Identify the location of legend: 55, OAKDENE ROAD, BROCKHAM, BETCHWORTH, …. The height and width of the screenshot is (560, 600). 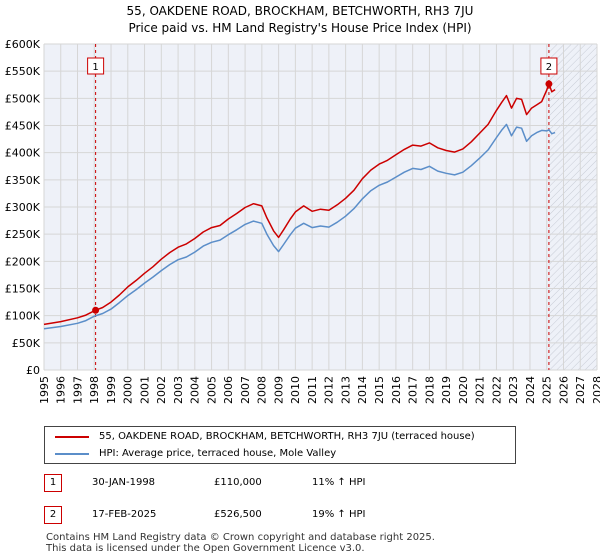
(280, 445).